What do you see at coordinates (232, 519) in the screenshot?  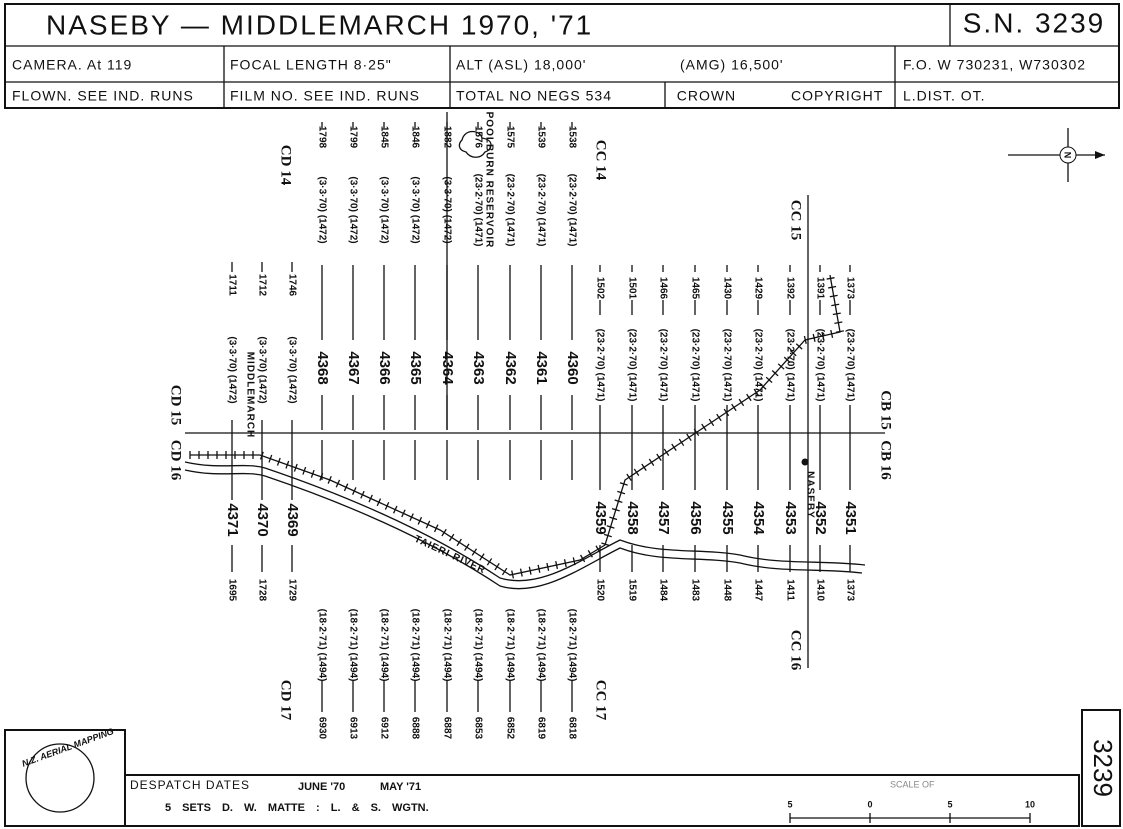 I see `run-number: 4371` at bounding box center [232, 519].